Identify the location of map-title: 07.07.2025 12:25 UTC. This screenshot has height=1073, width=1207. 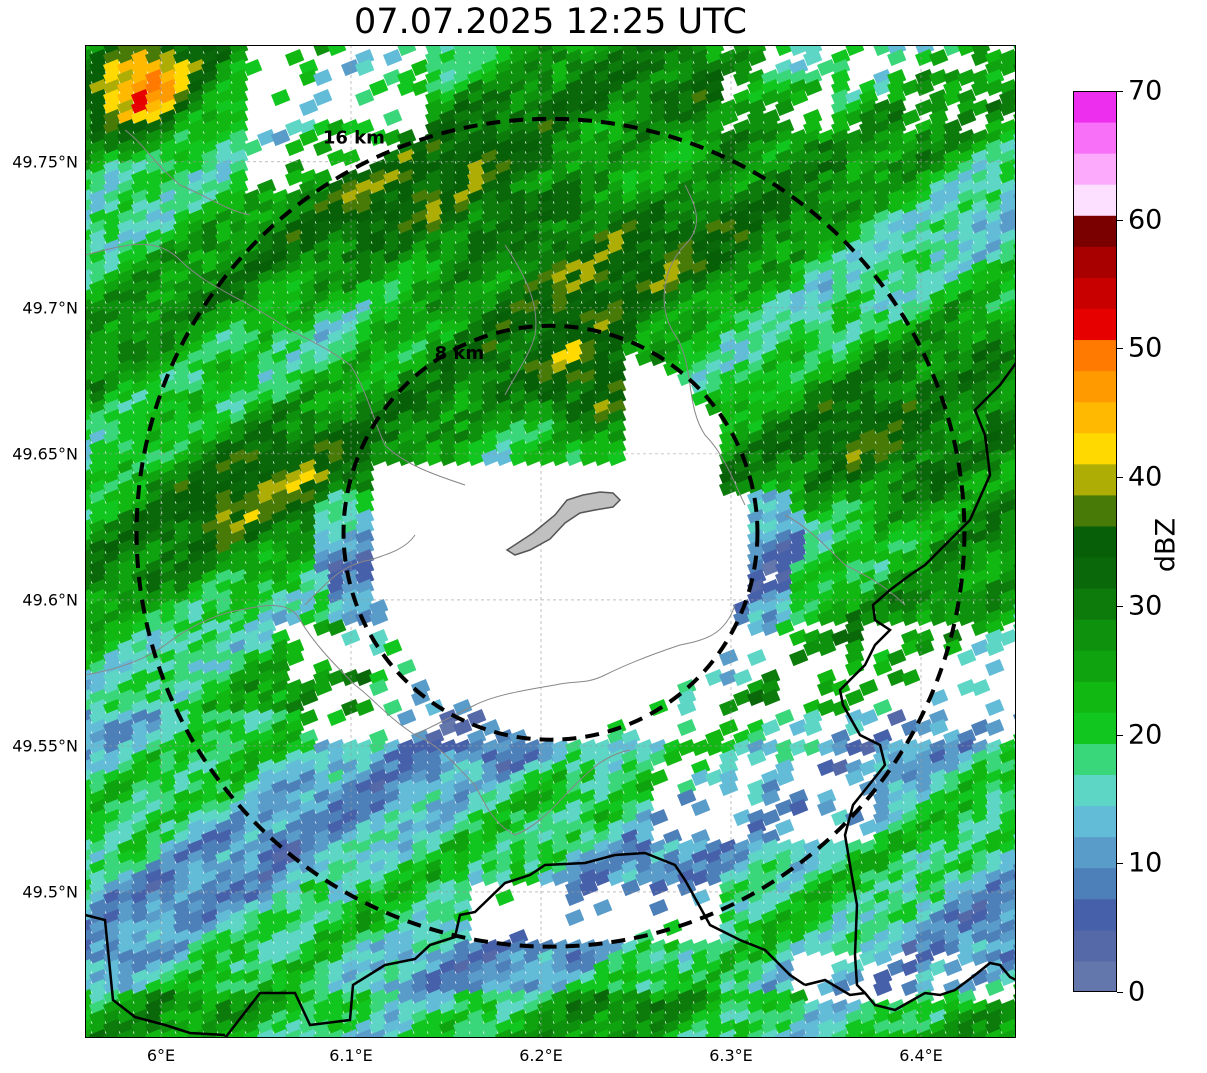
(550, 22).